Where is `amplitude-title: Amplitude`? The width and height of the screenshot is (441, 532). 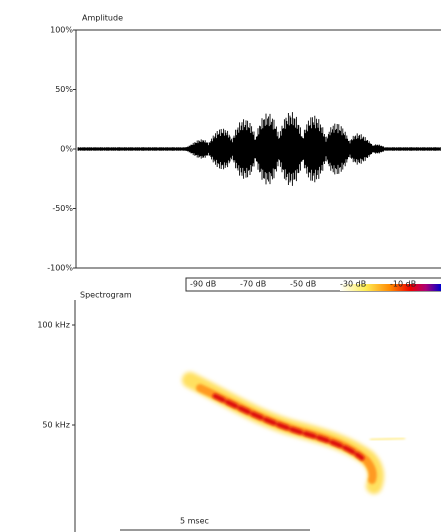 amplitude-title: Amplitude is located at coordinates (102, 18).